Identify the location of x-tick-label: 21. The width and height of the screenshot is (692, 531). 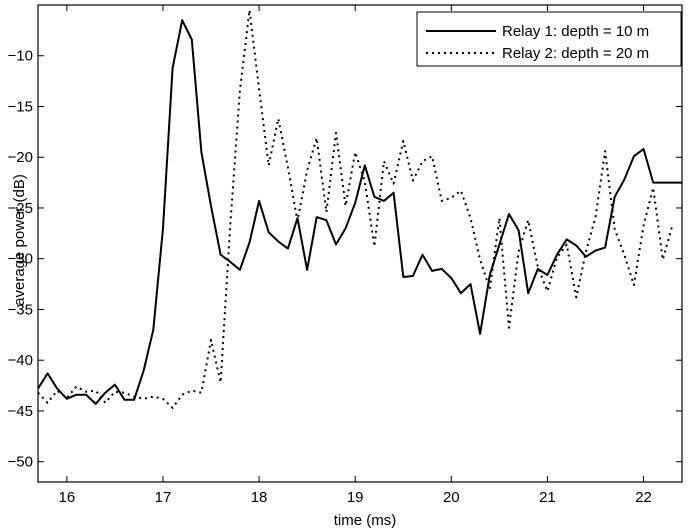
(547, 497).